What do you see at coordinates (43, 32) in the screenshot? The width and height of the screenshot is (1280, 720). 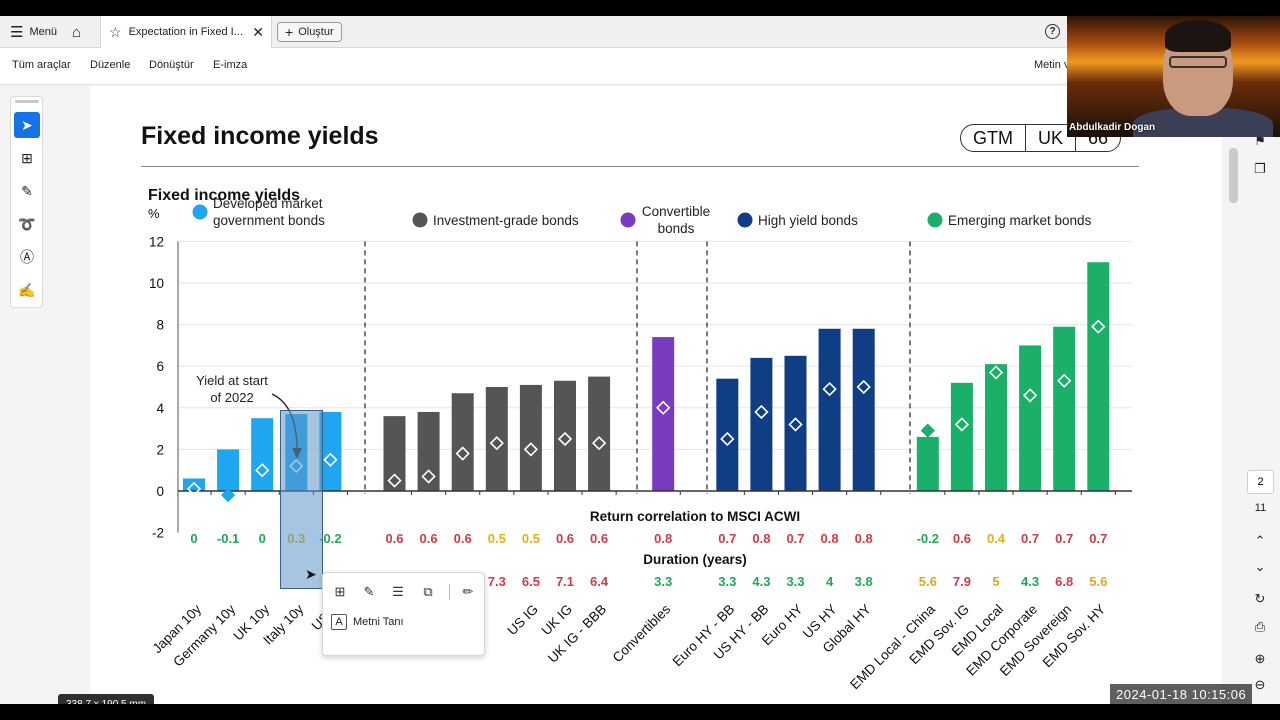 I see `menu-label: Menü` at bounding box center [43, 32].